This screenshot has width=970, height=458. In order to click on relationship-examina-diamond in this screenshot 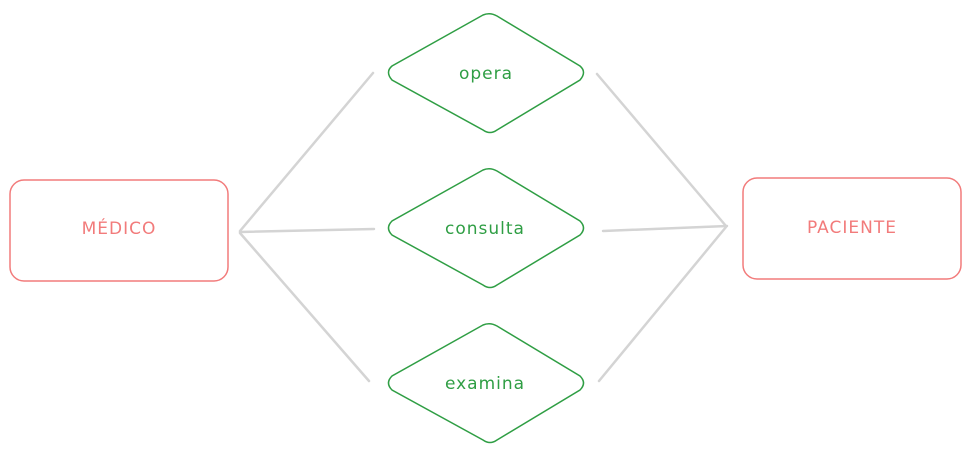, I will do `click(486, 383)`.